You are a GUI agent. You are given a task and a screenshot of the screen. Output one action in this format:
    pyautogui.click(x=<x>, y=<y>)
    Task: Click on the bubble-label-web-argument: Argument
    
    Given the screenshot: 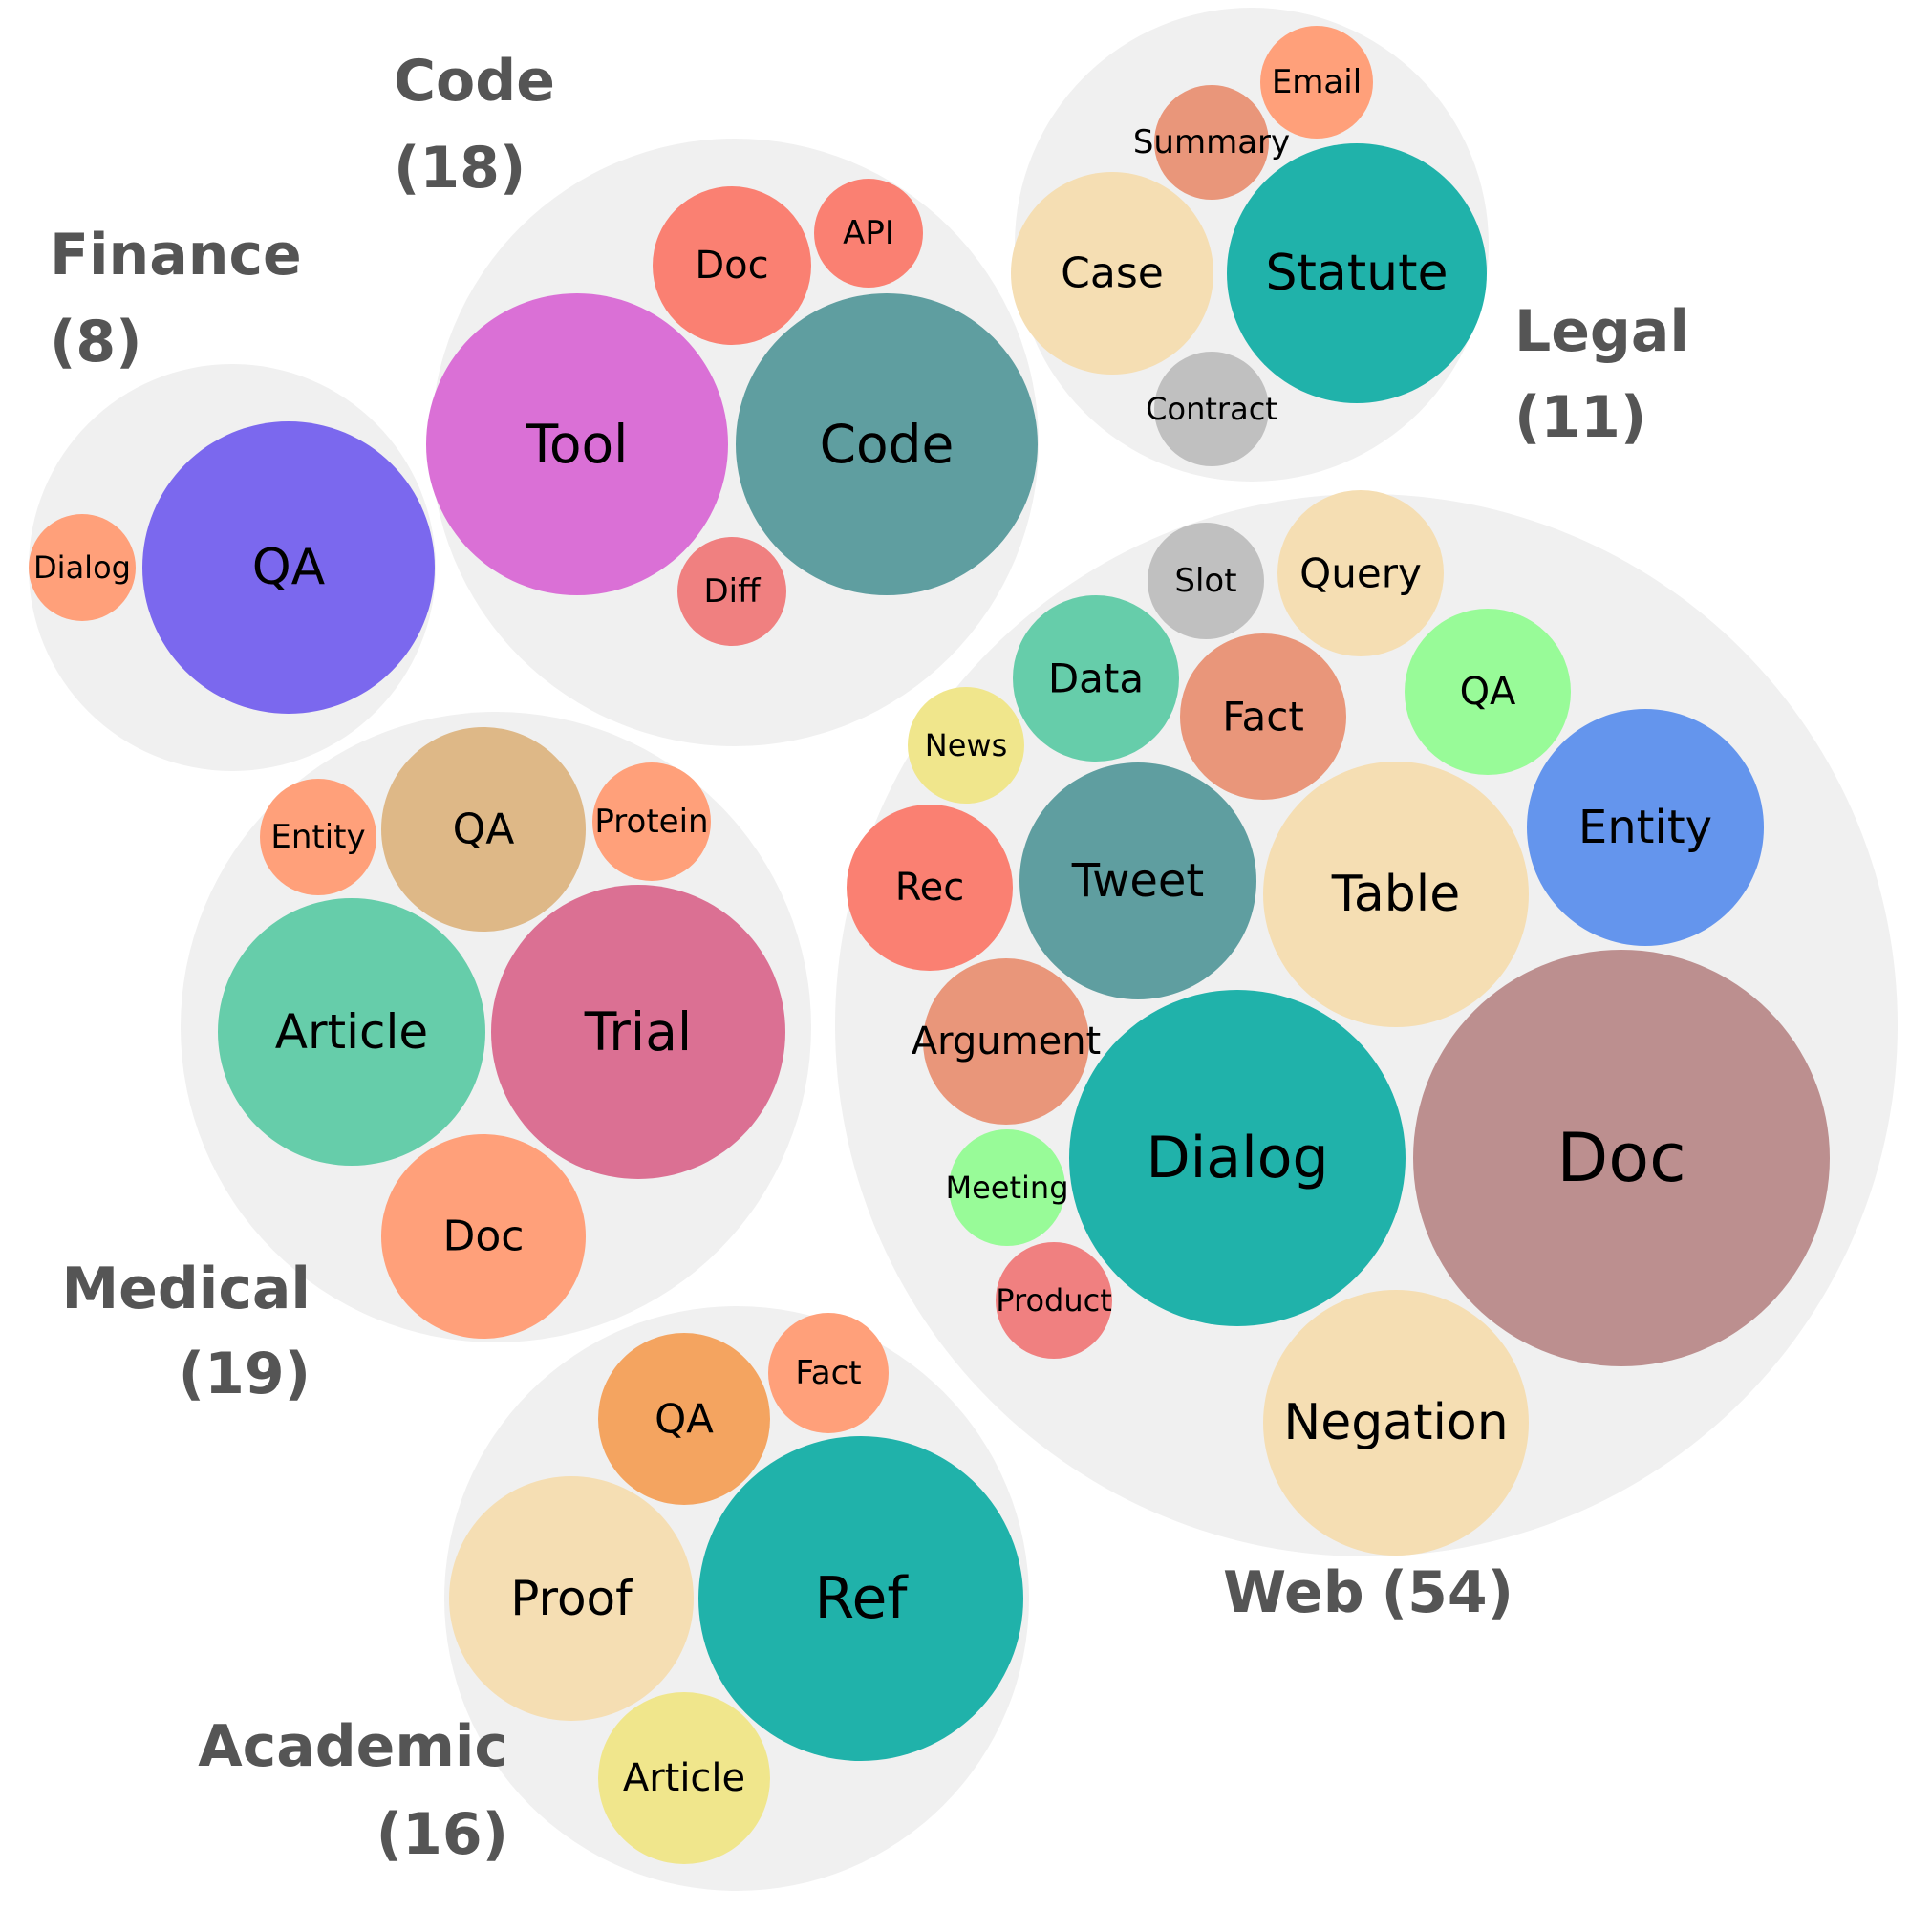 What is the action you would take?
    pyautogui.click(x=1007, y=1041)
    